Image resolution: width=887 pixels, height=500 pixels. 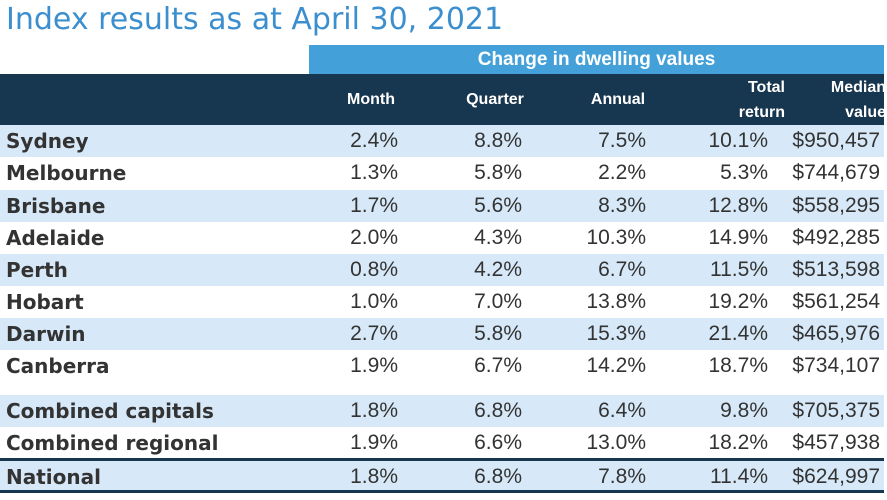 What do you see at coordinates (374, 301) in the screenshot?
I see `month-value: 1.0%` at bounding box center [374, 301].